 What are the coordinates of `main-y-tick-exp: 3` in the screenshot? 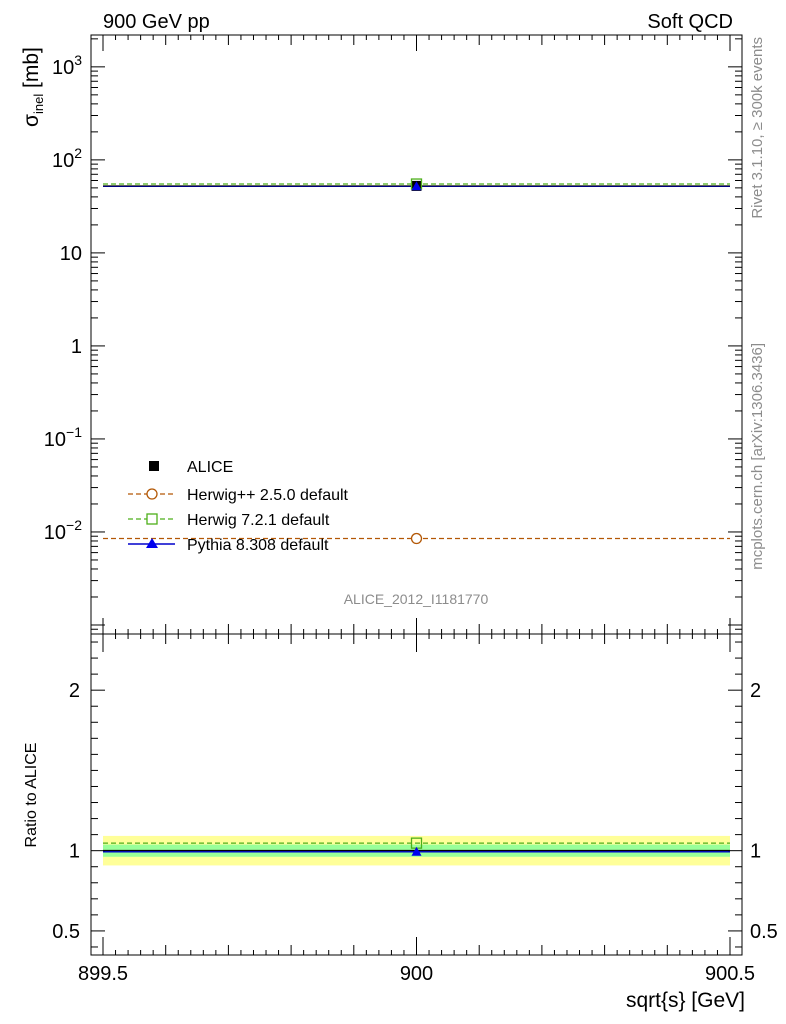 It's located at (78, 60).